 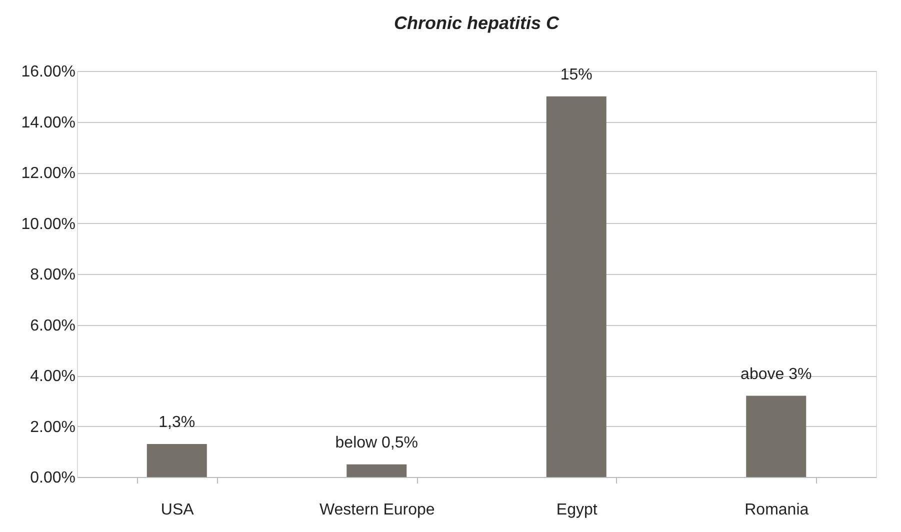 I want to click on y-tick-label: 14.00%, so click(x=48, y=123).